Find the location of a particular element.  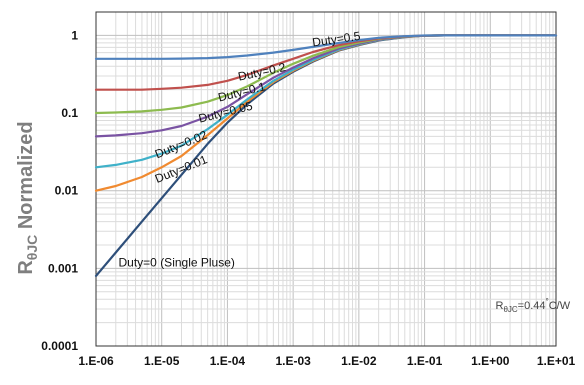

x-tick-label: 1.E-04 is located at coordinates (228, 361).